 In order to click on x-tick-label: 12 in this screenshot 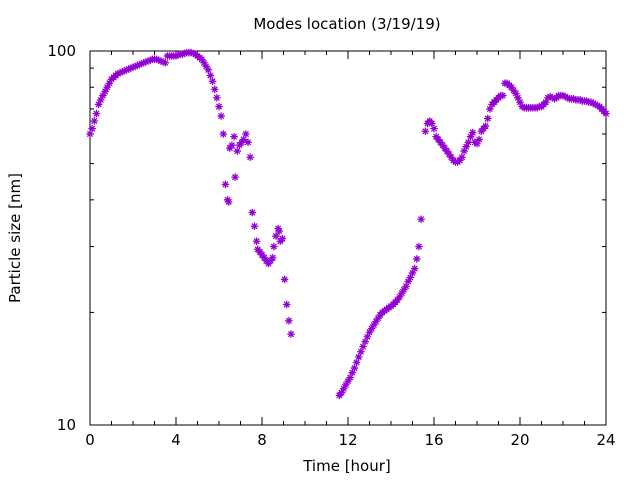, I will do `click(347, 440)`.